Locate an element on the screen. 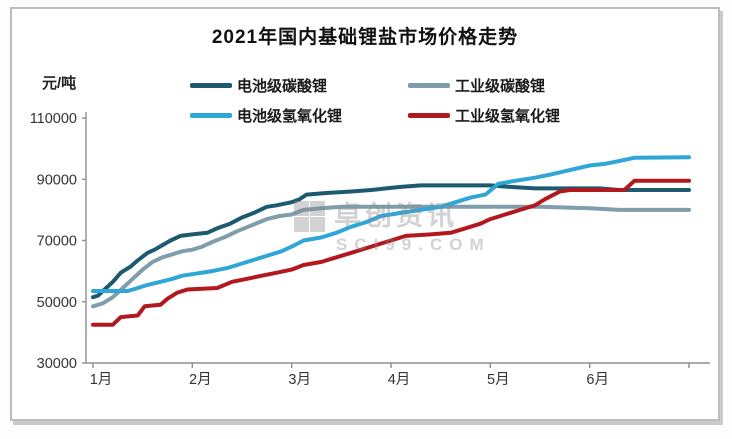  legend-line-swatch-battery-hydroxide is located at coordinates (211, 115).